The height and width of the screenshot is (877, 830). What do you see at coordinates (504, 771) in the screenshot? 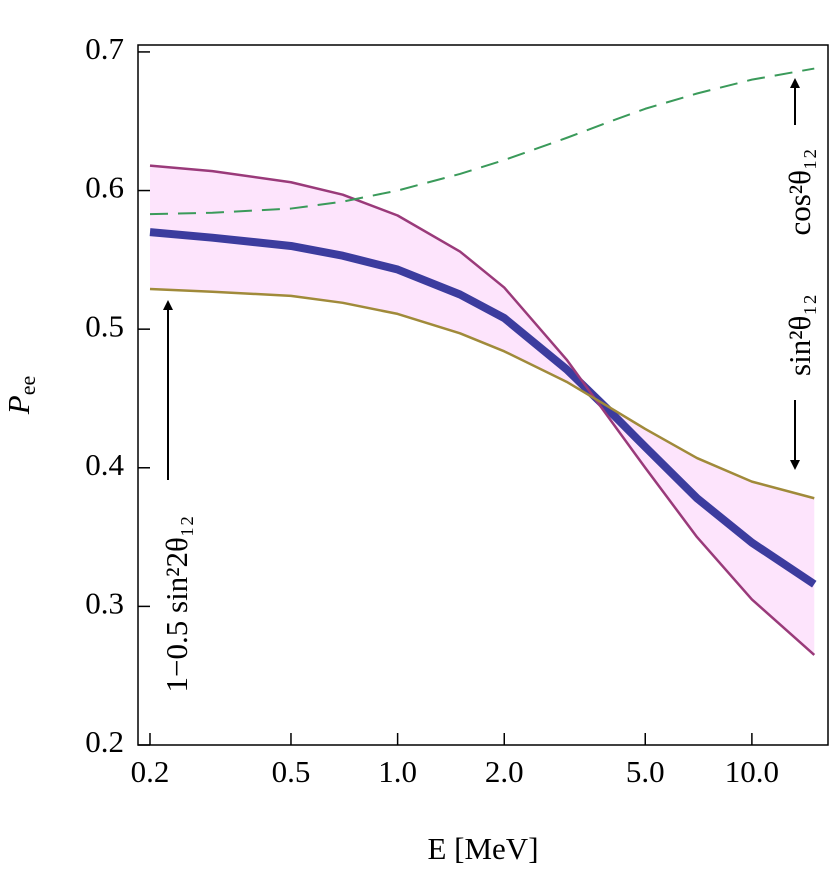
I see `x-tick-label: 2.0` at bounding box center [504, 771].